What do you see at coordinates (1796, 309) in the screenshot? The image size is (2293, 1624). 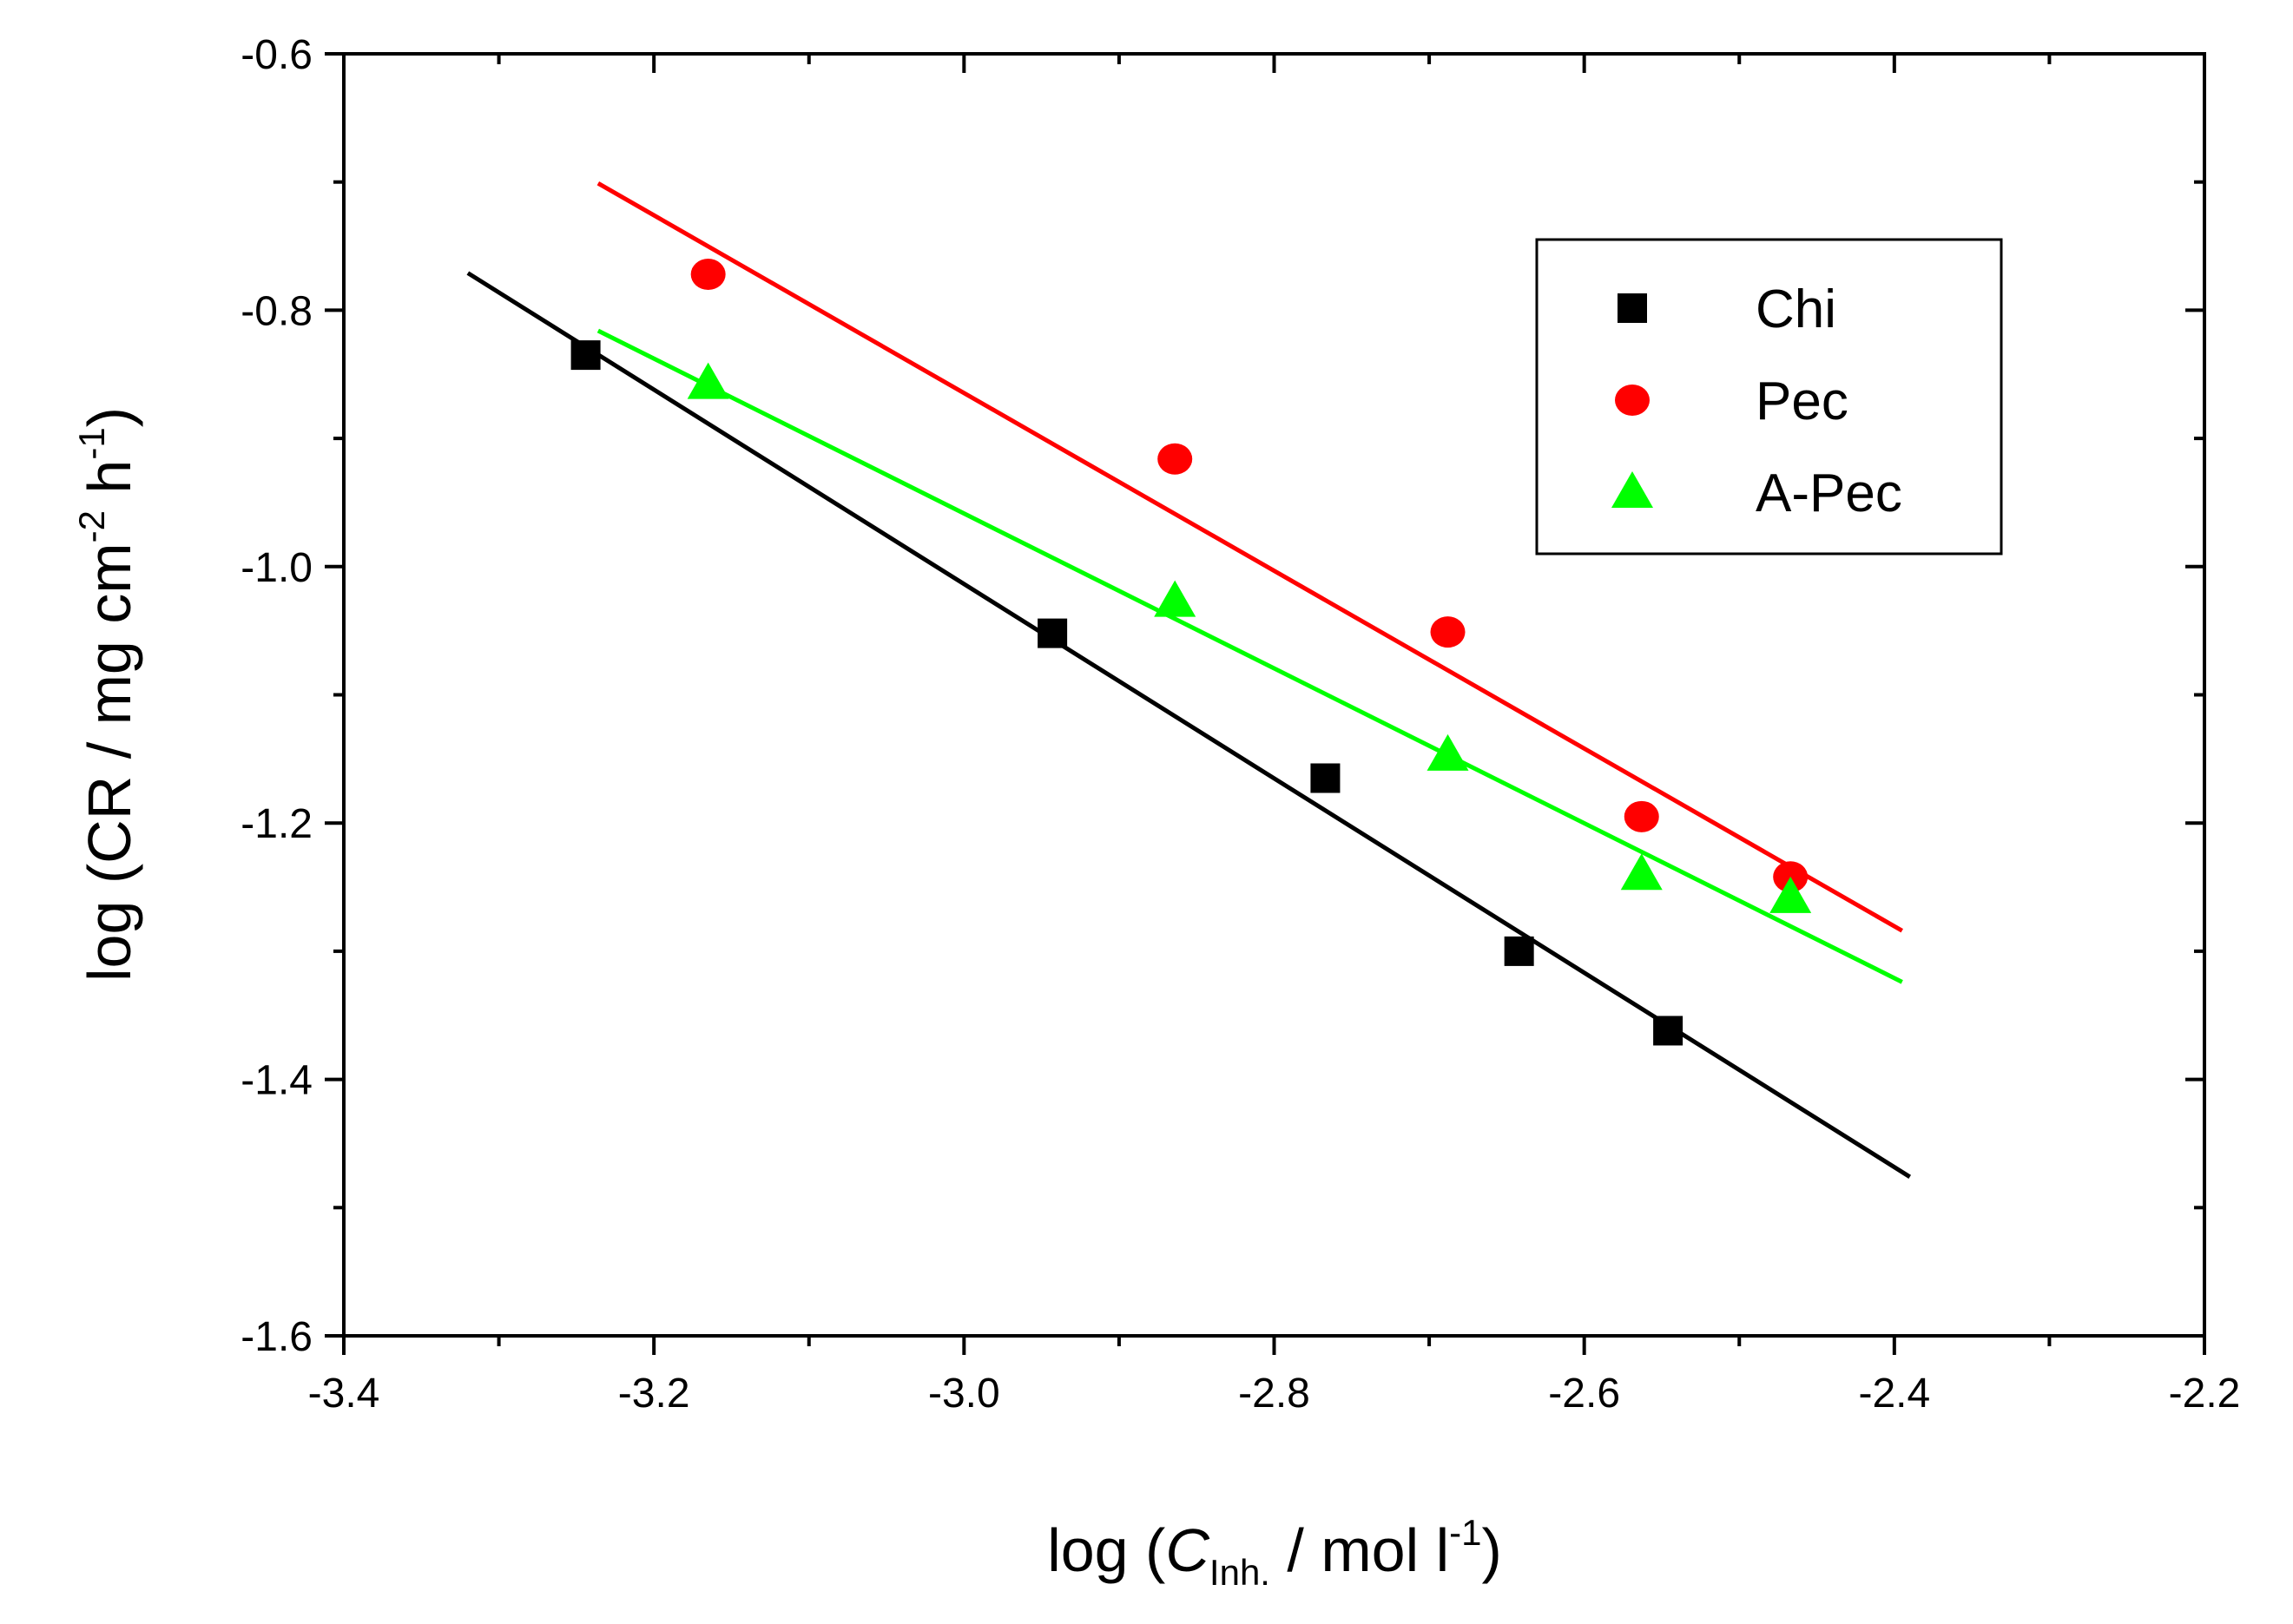 I see `legend-label-chi: Chi` at bounding box center [1796, 309].